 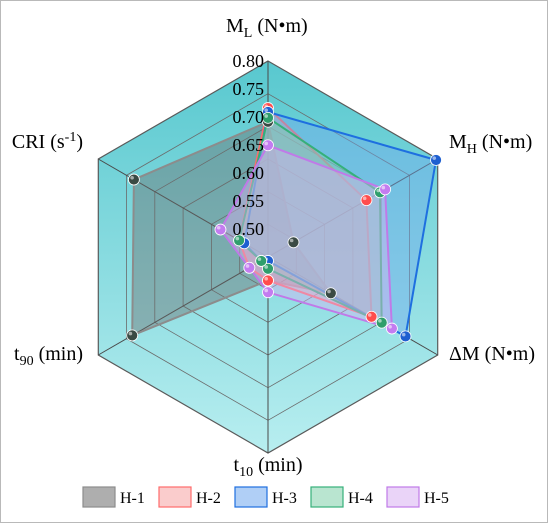 What do you see at coordinates (490, 144) in the screenshot?
I see `axis-label-mh: MH (N•m)` at bounding box center [490, 144].